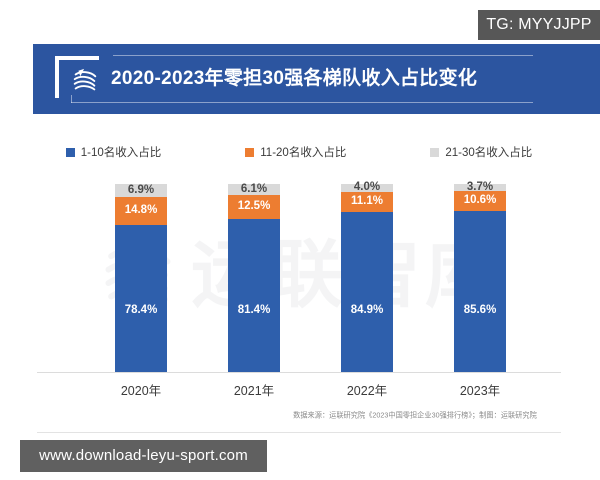 The width and height of the screenshot is (600, 480). I want to click on website-url-bar: www.download-leyu-sport.com, so click(143, 456).